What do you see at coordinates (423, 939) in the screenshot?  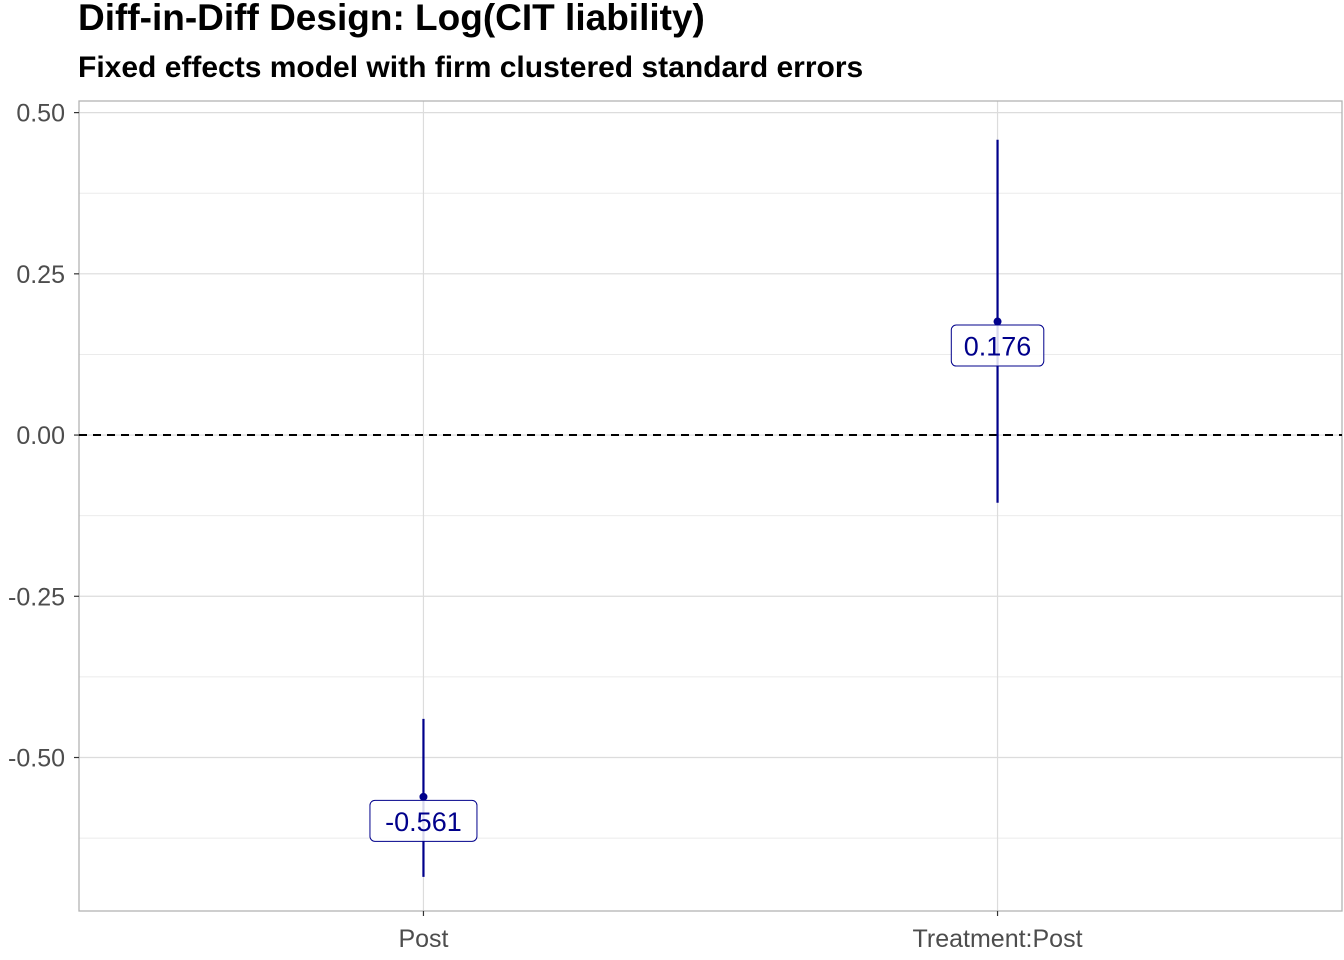 I see `x-tick-label: Post` at bounding box center [423, 939].